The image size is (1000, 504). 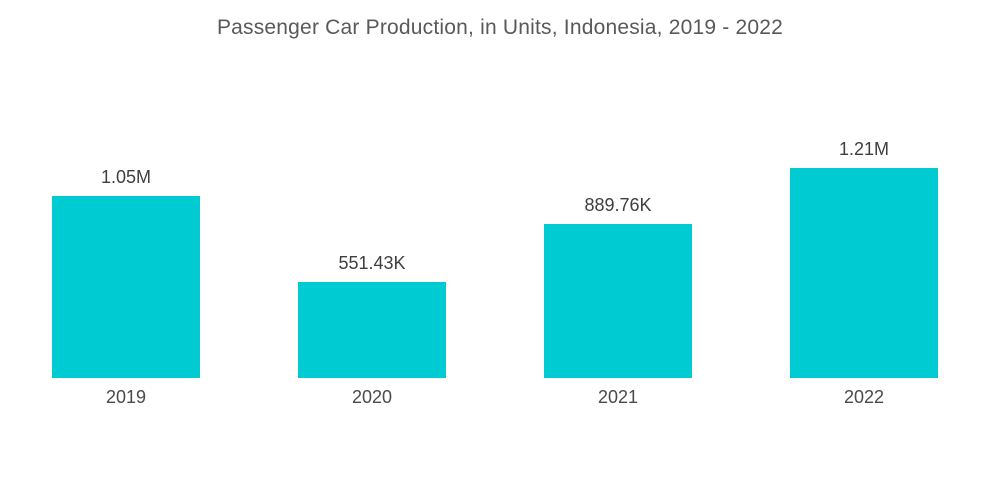 I want to click on bar-group-2020: 551.43K 2020, so click(x=372, y=329).